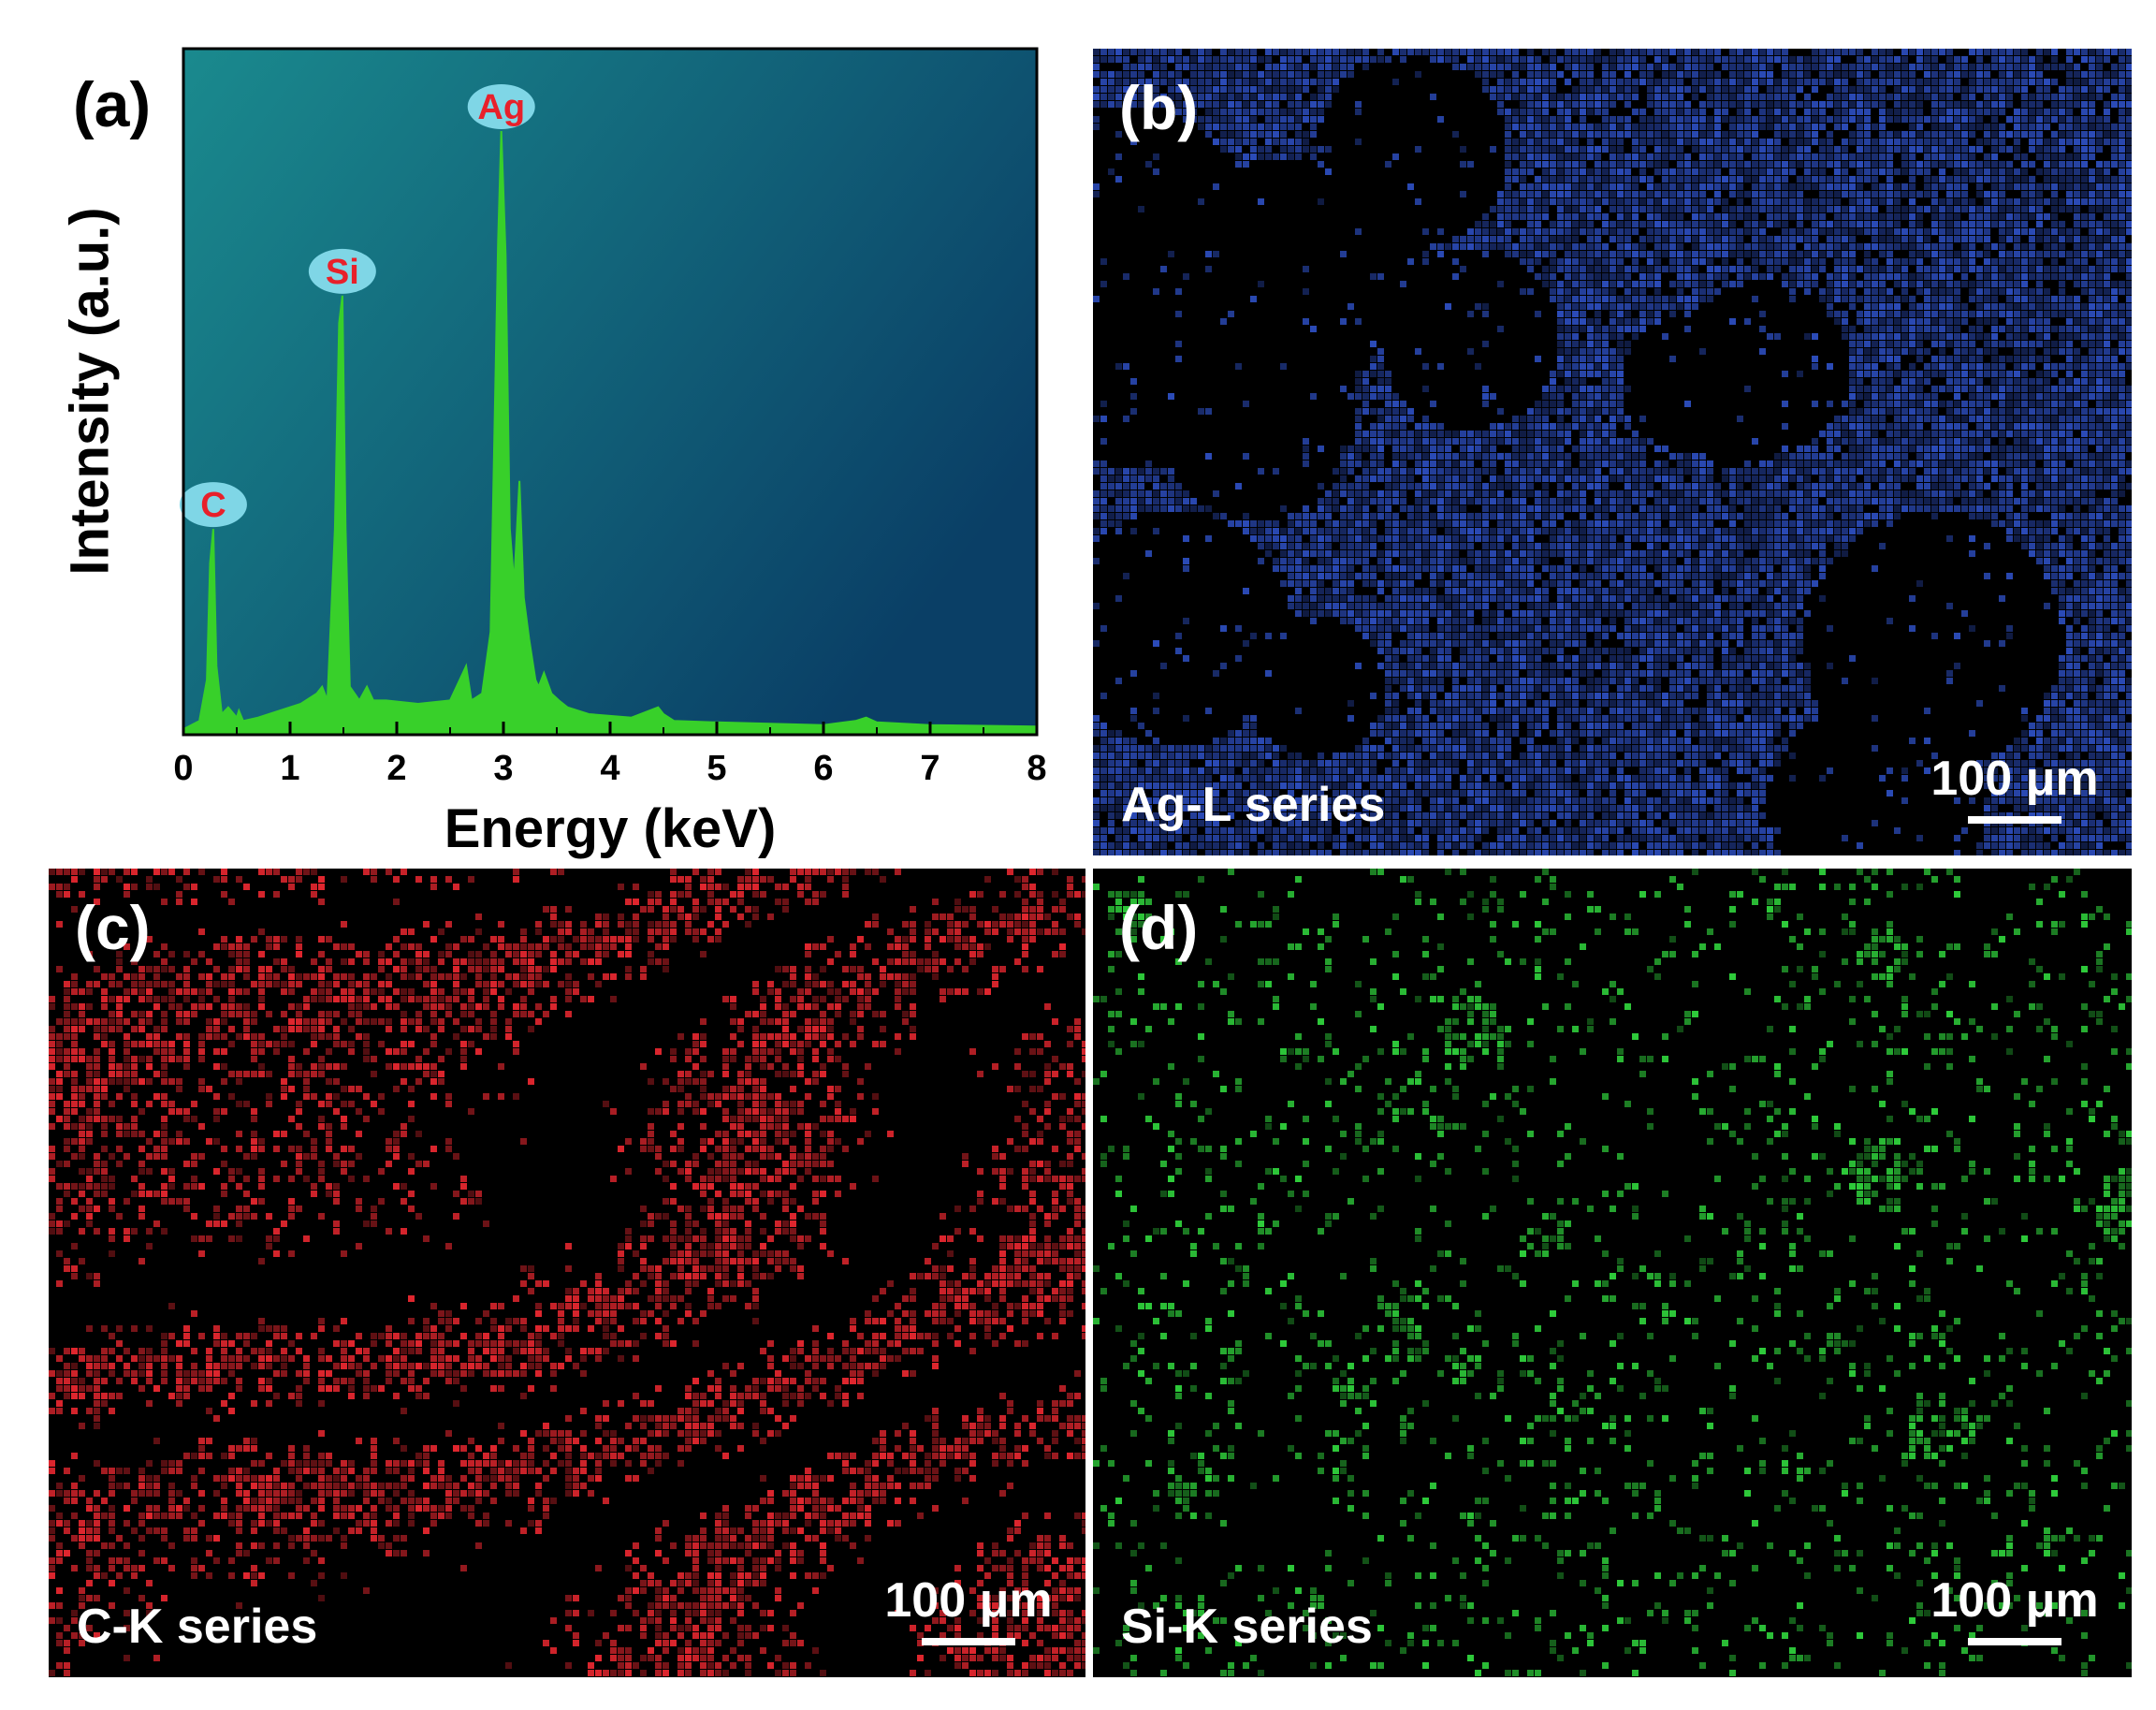 The width and height of the screenshot is (2156, 1710). What do you see at coordinates (183, 768) in the screenshot?
I see `x-tick-label-0: 0` at bounding box center [183, 768].